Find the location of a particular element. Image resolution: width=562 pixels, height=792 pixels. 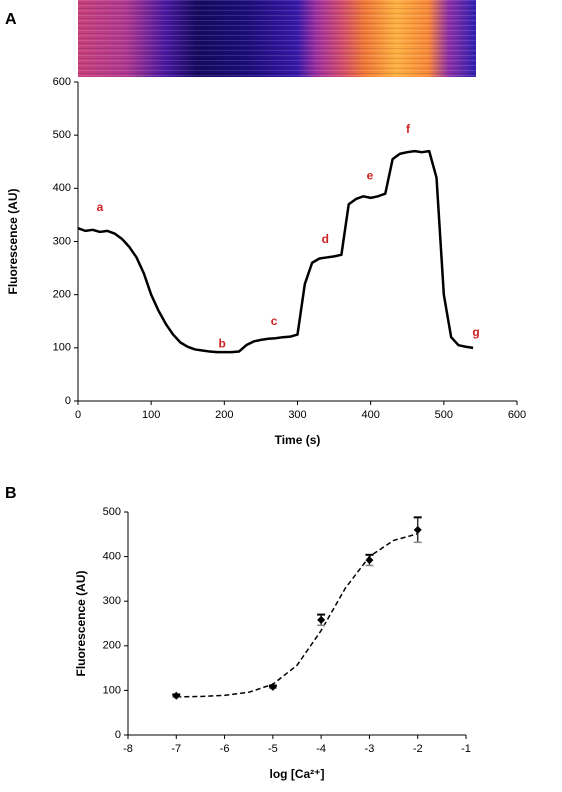

annotation: c is located at coordinates (274, 321).